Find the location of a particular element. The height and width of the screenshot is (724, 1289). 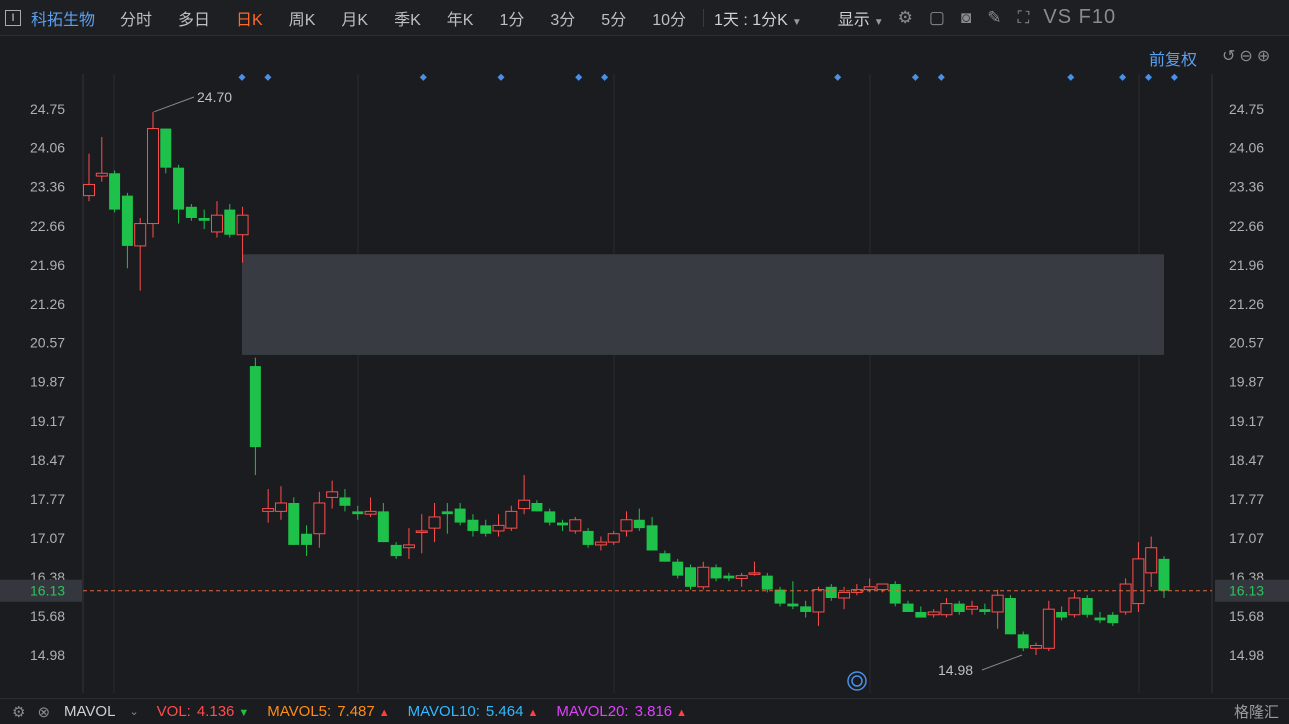

period-yearly-k: 年K is located at coordinates (460, 20).